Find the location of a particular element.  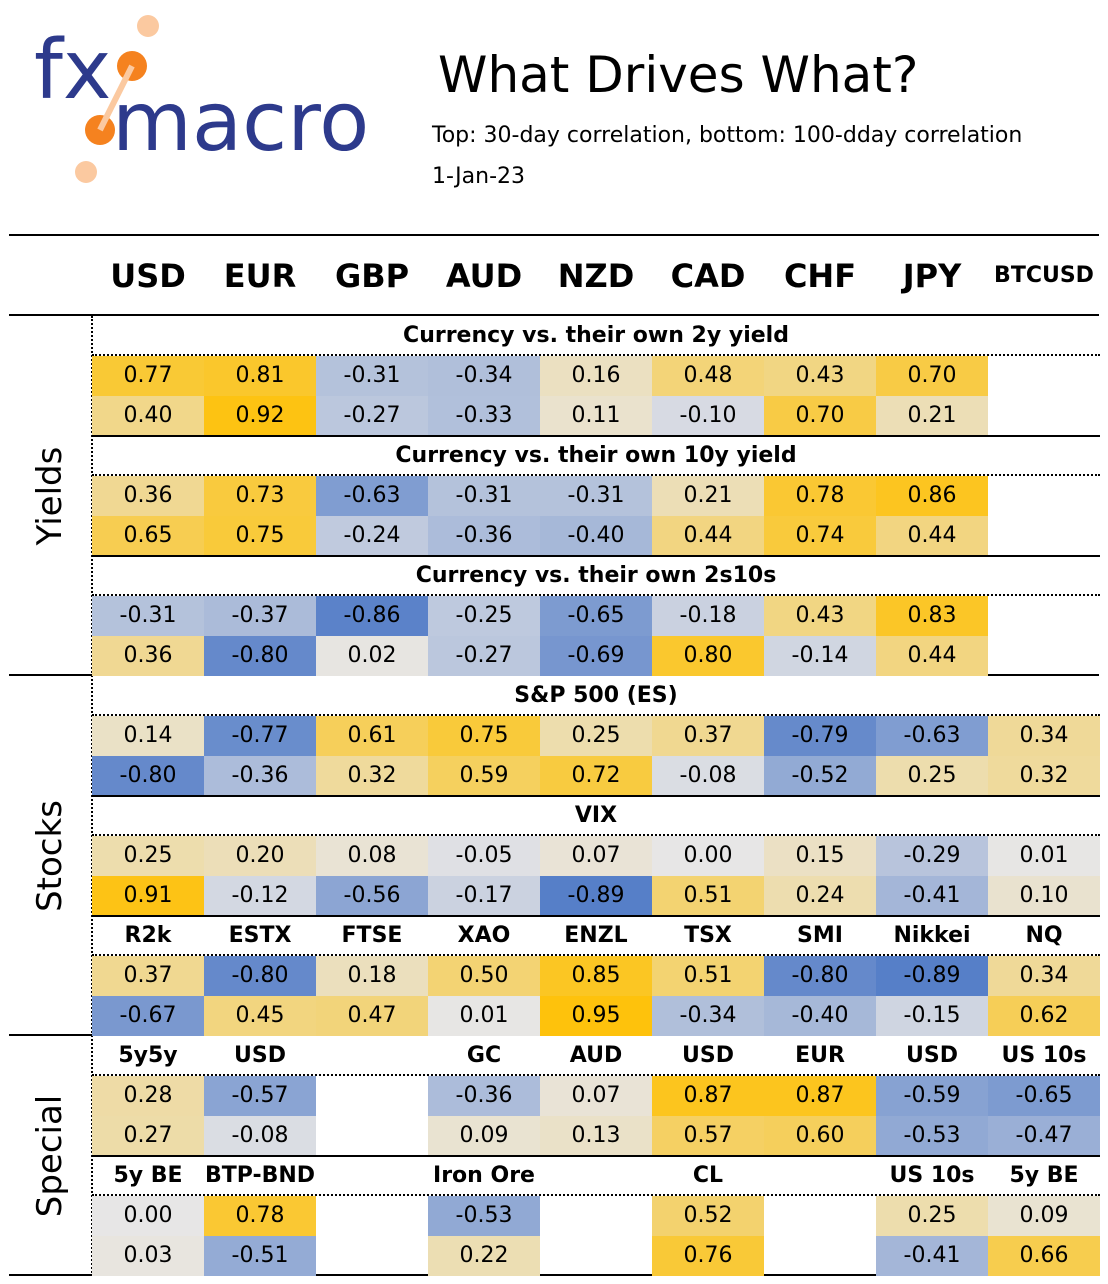

correlation-cell: 0.70 is located at coordinates (932, 376).